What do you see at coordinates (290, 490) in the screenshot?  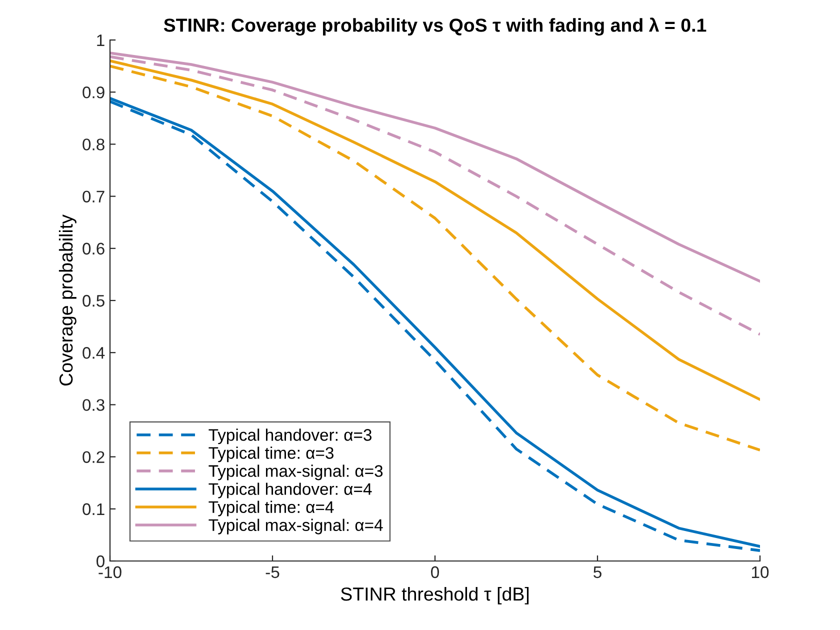 I see `legend-label: Typical handover: α=4` at bounding box center [290, 490].